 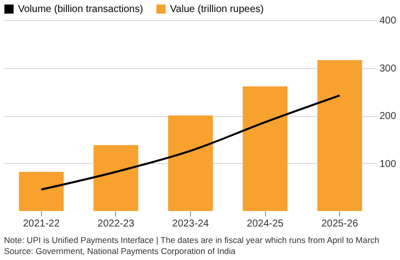 I want to click on source-note: Source: Government, National Payments Corporation of India, so click(x=120, y=251).